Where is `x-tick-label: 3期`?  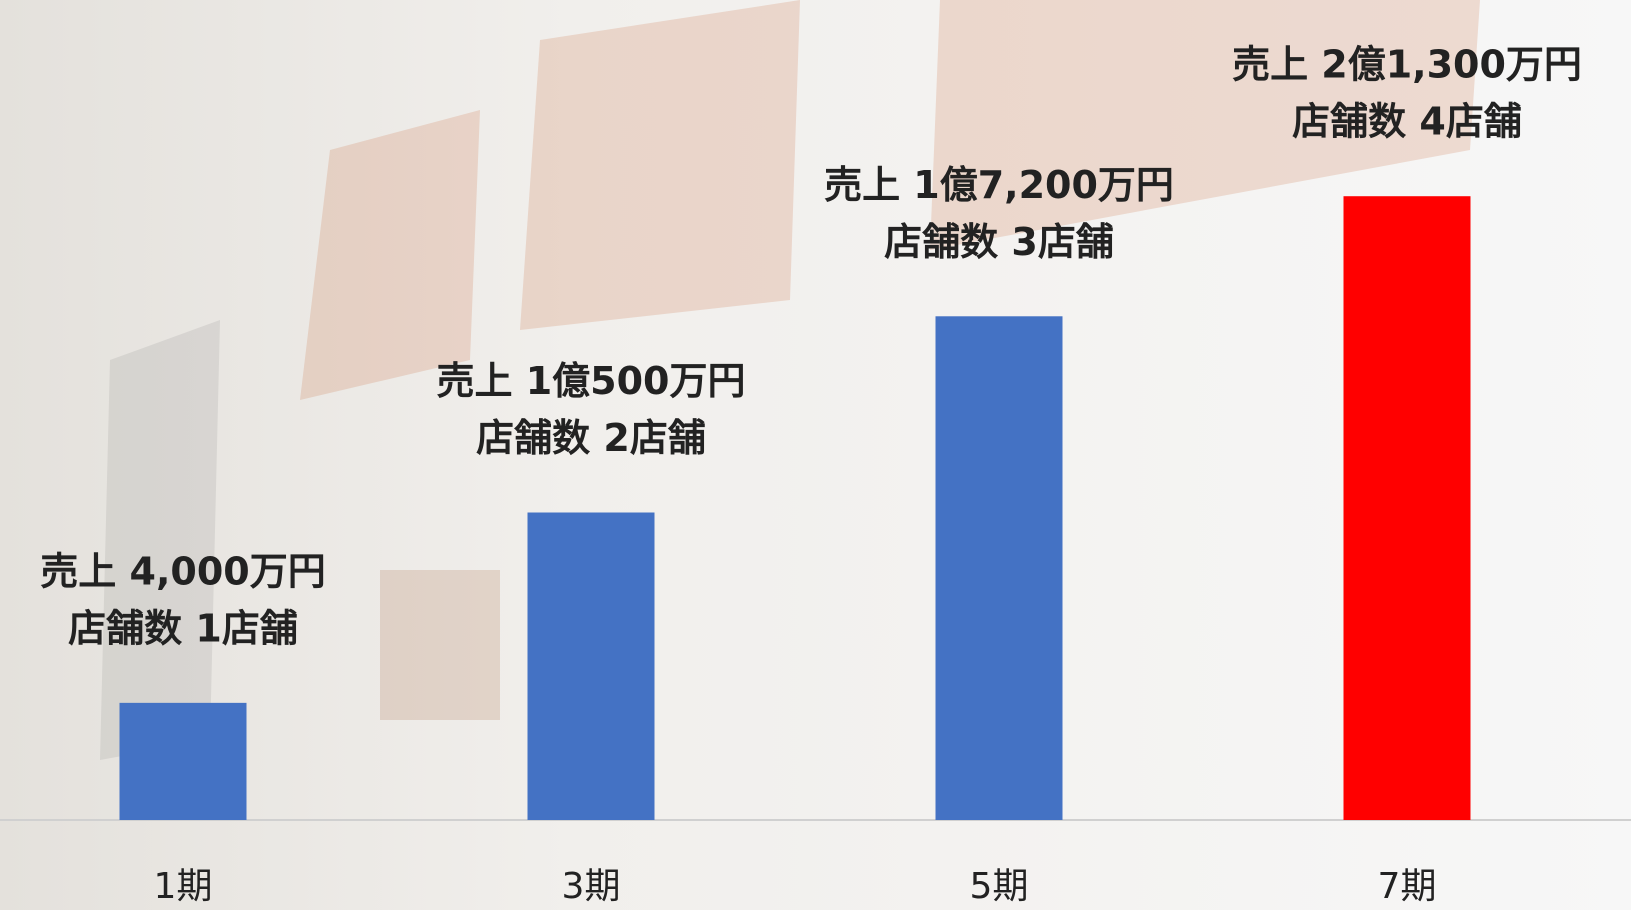
x-tick-label: 3期 is located at coordinates (591, 886).